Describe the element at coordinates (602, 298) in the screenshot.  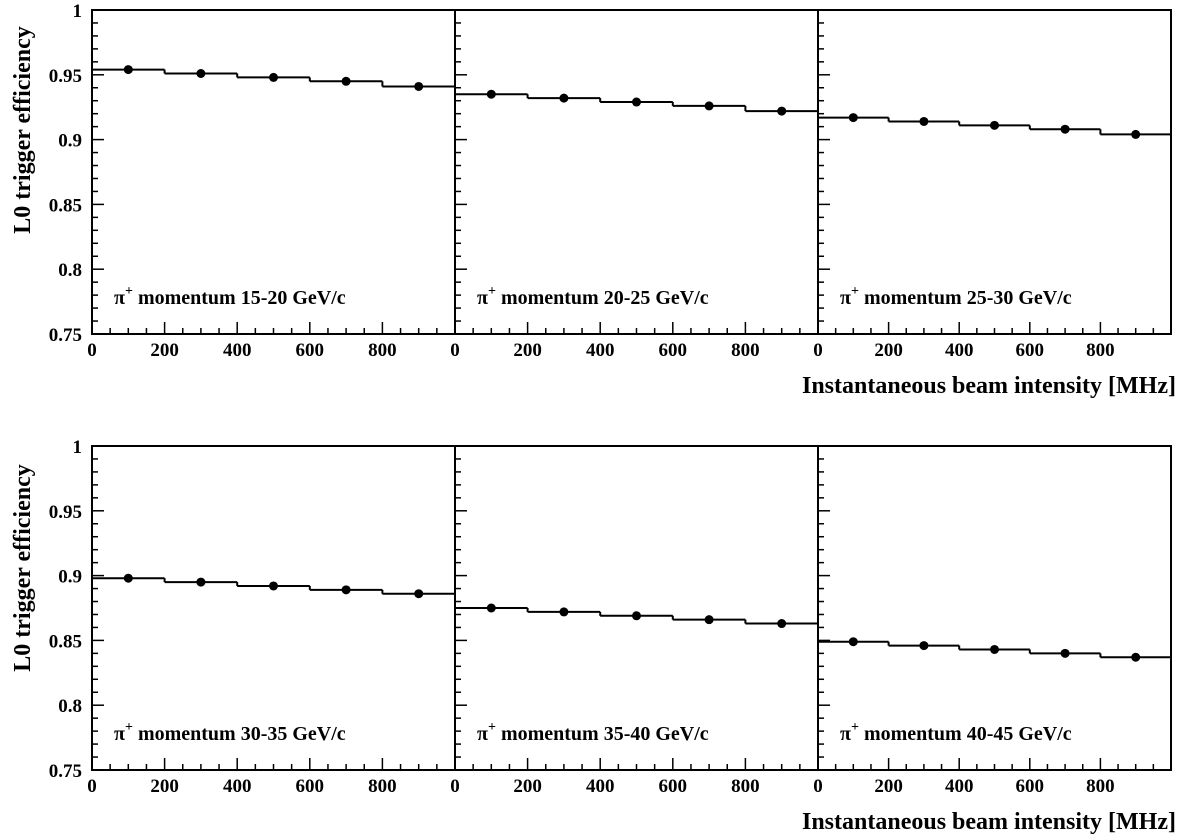
I see `annotation-text: momentum 20-25 GeV/c` at that location.